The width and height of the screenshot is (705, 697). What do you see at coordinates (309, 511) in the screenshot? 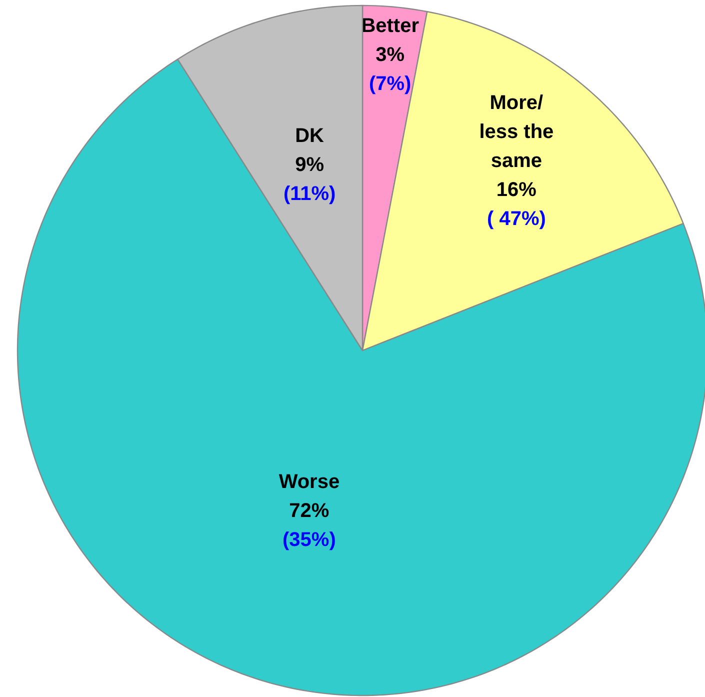
I see `data-label: 72%` at bounding box center [309, 511].